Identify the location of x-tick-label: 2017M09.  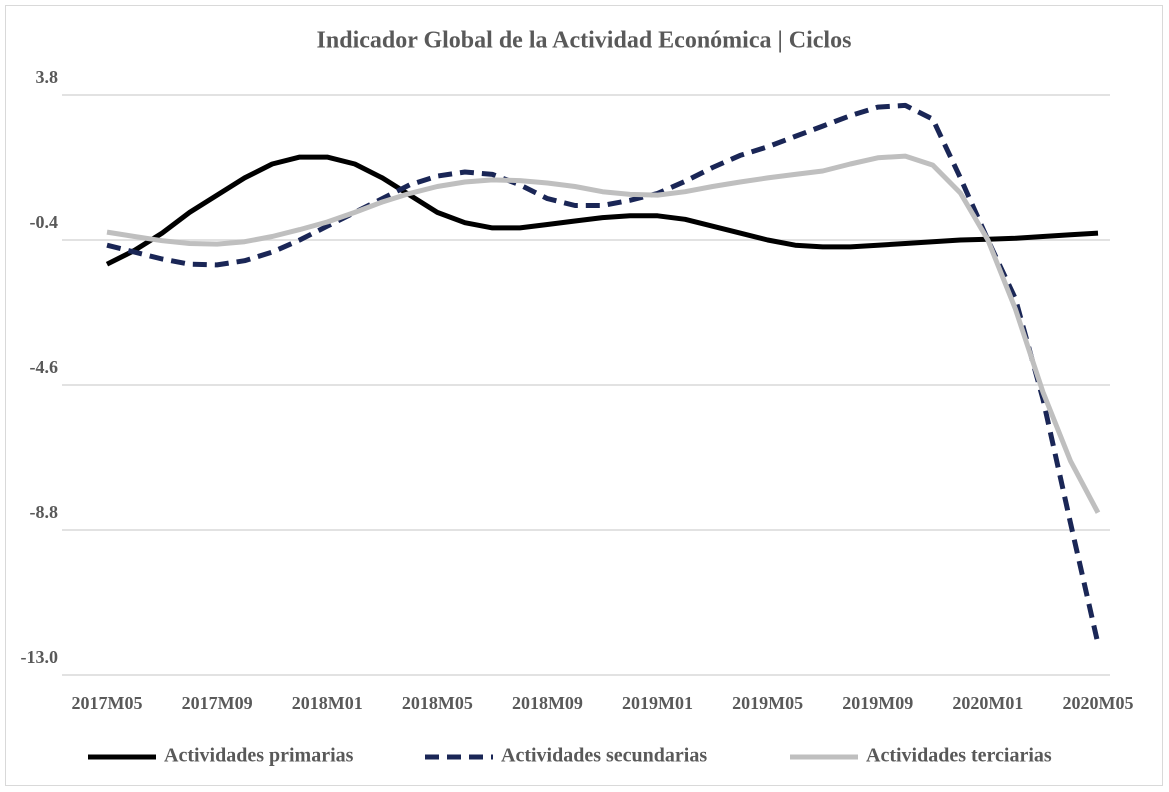
(217, 703).